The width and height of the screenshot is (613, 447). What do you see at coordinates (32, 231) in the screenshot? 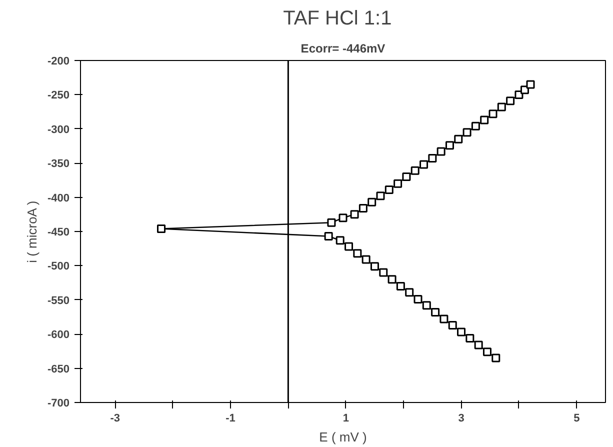
I see `y-axis-title: i ( microA )` at bounding box center [32, 231].